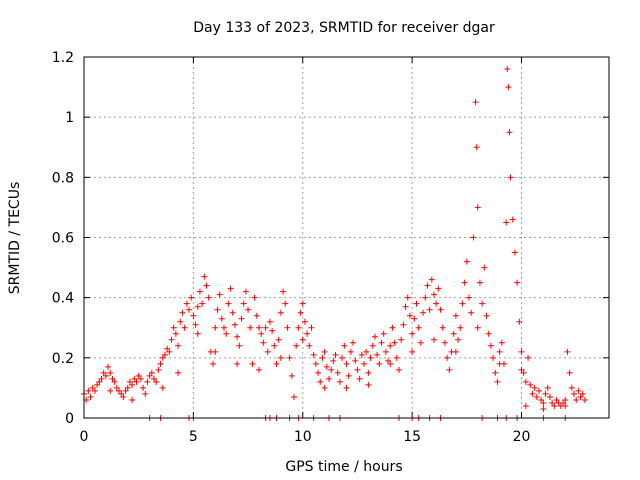 Image resolution: width=640 pixels, height=480 pixels. What do you see at coordinates (84, 437) in the screenshot?
I see `x-tick-label: 0` at bounding box center [84, 437].